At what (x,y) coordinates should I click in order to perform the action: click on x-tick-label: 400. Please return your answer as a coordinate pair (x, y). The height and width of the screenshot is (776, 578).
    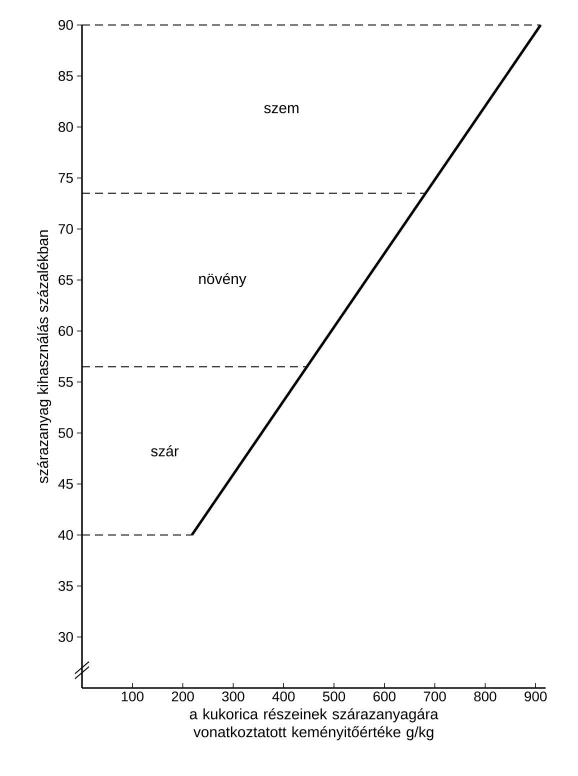
    Looking at the image, I should click on (283, 697).